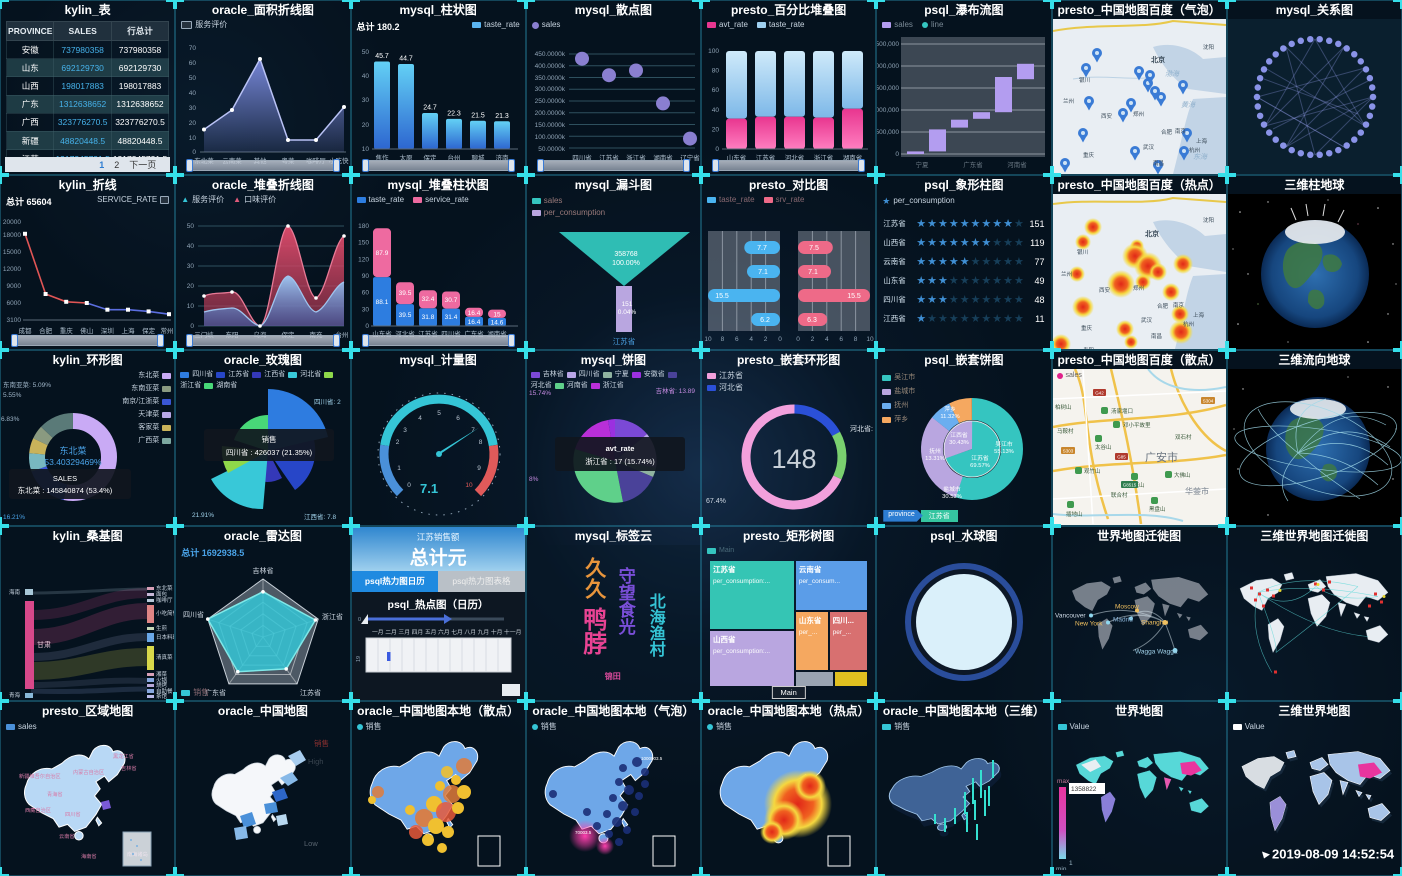 The height and width of the screenshot is (876, 1402). I want to click on china-scatter-map, so click(438, 797).